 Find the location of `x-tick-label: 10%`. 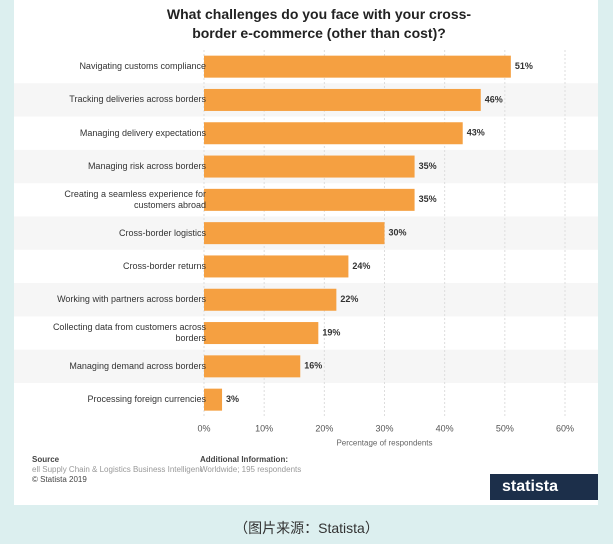

x-tick-label: 10% is located at coordinates (264, 429).